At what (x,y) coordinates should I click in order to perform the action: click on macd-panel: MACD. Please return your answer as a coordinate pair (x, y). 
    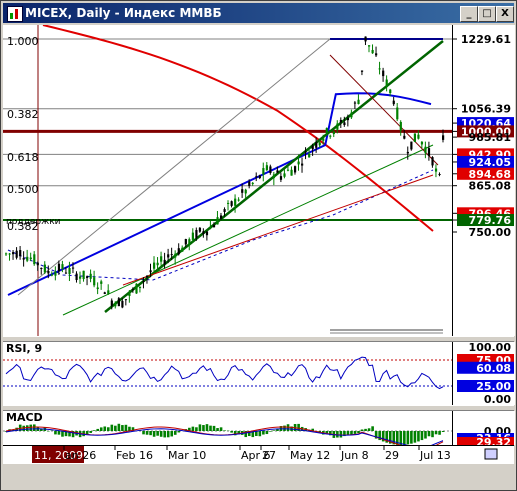
    Looking at the image, I should click on (227, 432).